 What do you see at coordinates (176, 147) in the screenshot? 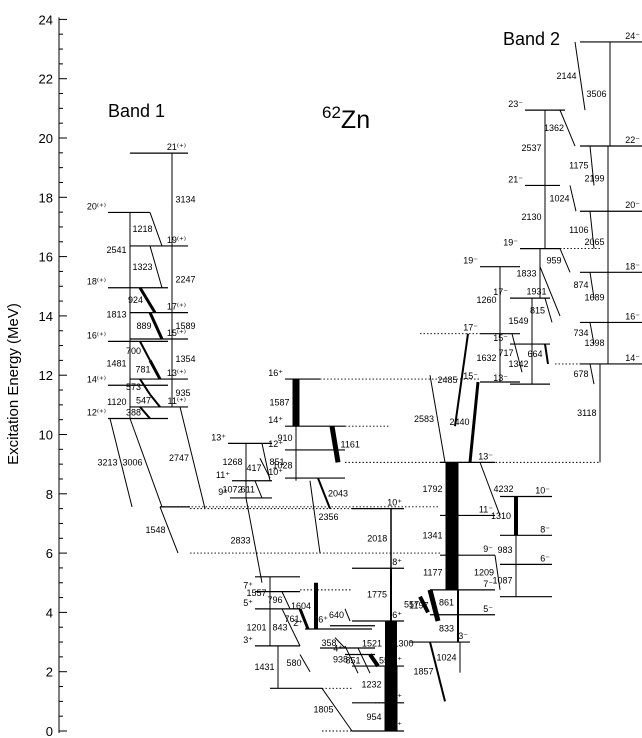
I see `spin-label: 21⁽⁺⁾` at bounding box center [176, 147].